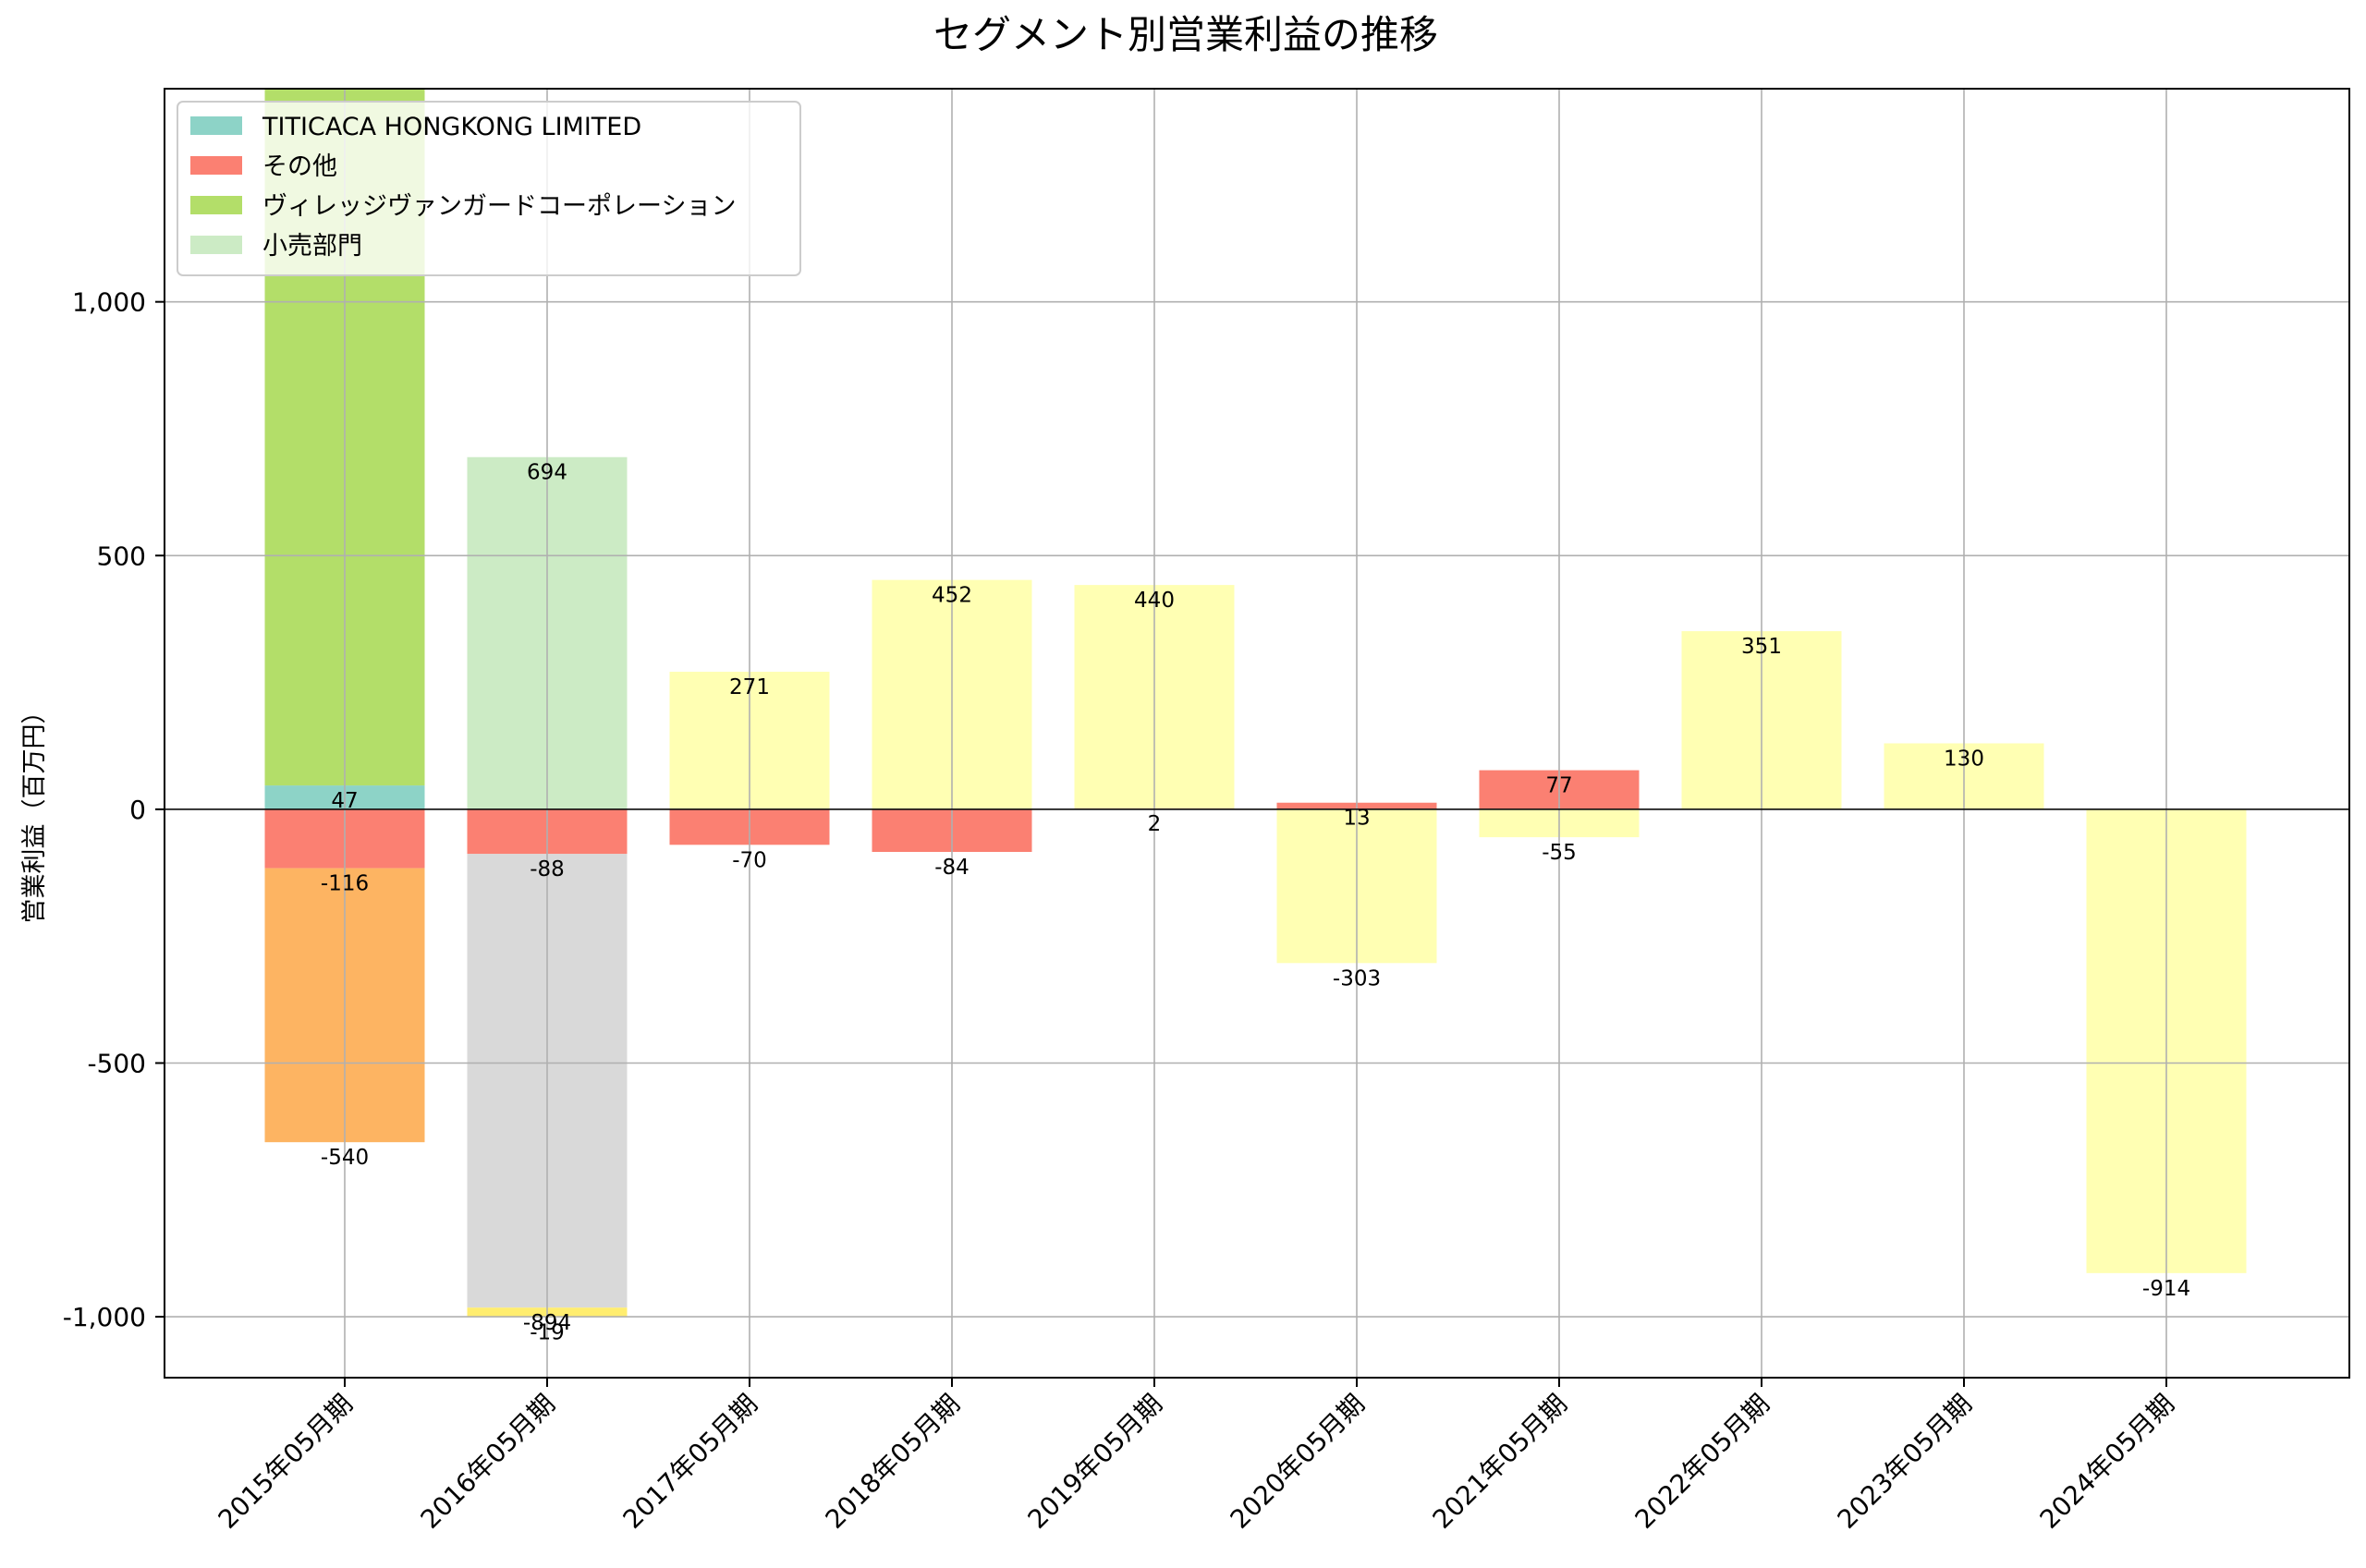  I want to click on data-label: -116, so click(345, 884).